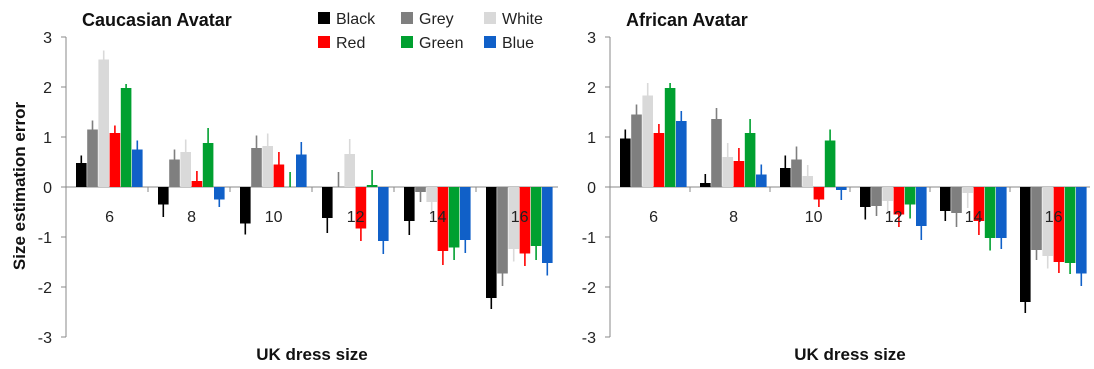 This screenshot has width=1094, height=369. I want to click on legend-item-blue: Blue, so click(509, 43).